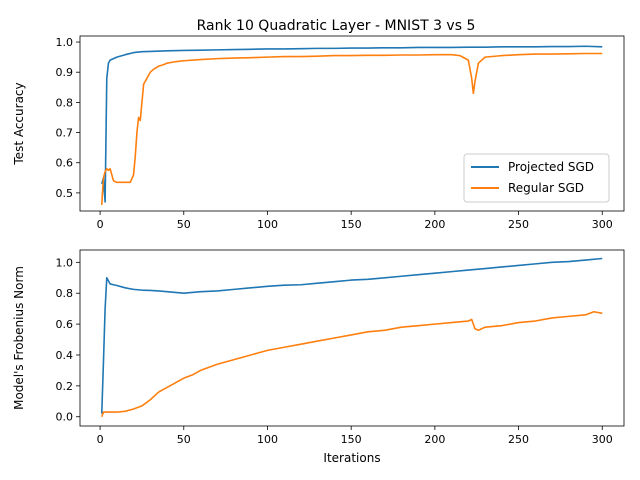  I want to click on norm-y-tick-label: 0.4, so click(65, 355).